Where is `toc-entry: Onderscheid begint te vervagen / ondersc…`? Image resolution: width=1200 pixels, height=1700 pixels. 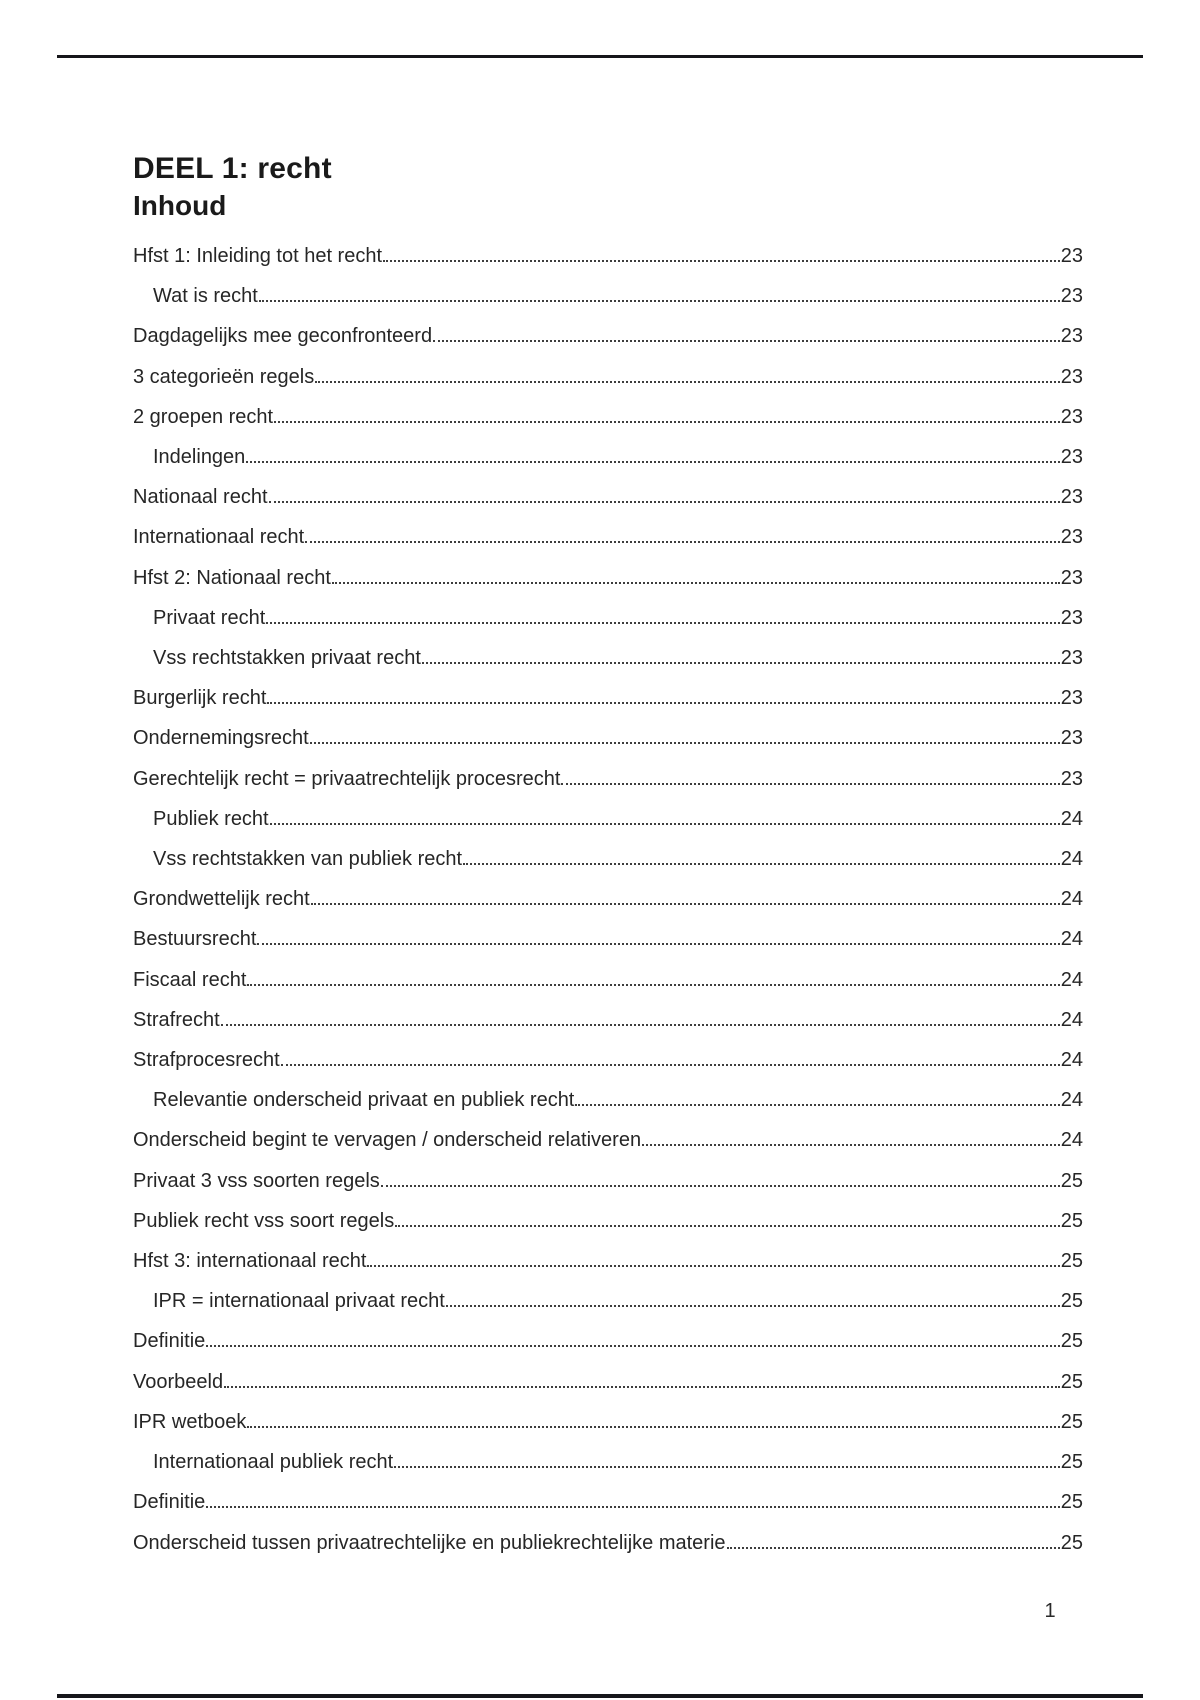 toc-entry: Onderscheid begint te vervagen / ondersc… is located at coordinates (608, 1140).